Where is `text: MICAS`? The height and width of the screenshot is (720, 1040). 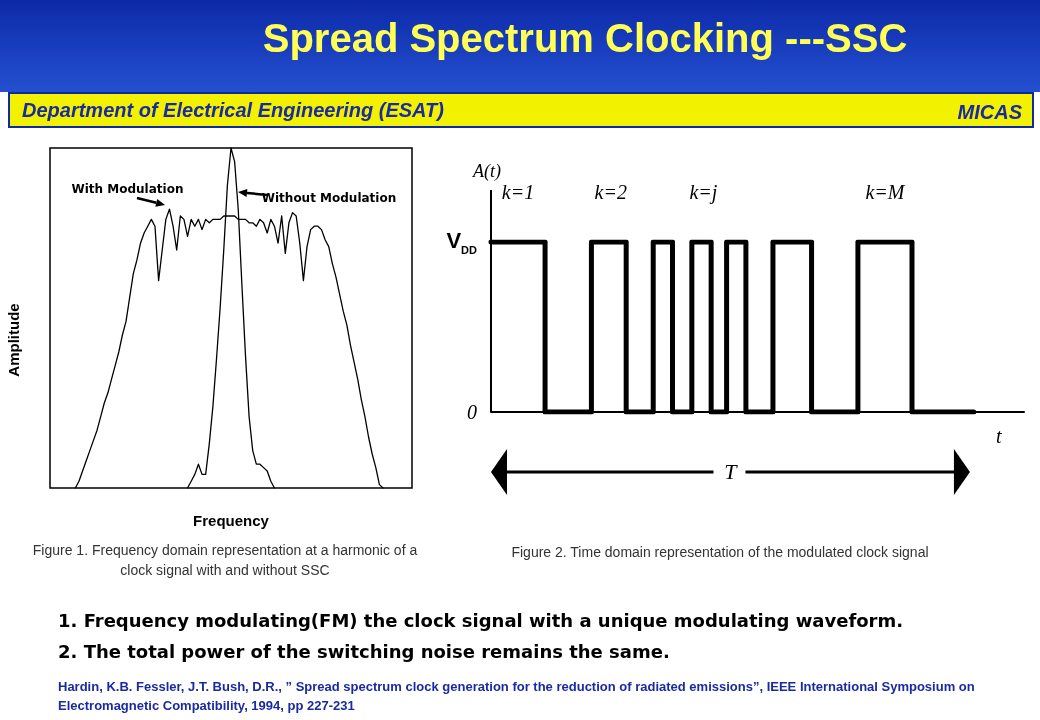
text: MICAS is located at coordinates (989, 112).